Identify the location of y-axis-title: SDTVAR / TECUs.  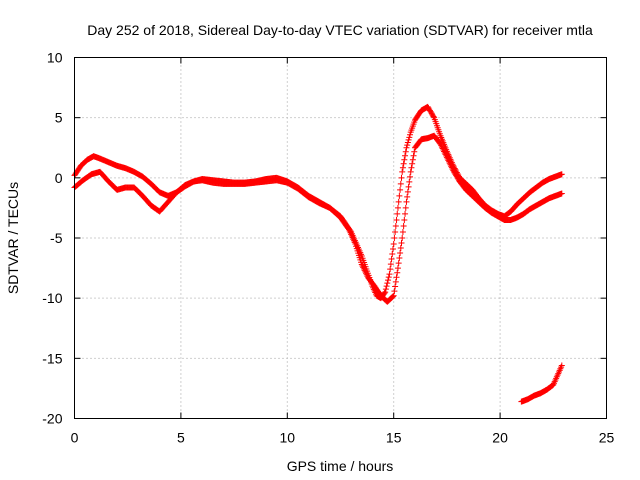
(13, 238).